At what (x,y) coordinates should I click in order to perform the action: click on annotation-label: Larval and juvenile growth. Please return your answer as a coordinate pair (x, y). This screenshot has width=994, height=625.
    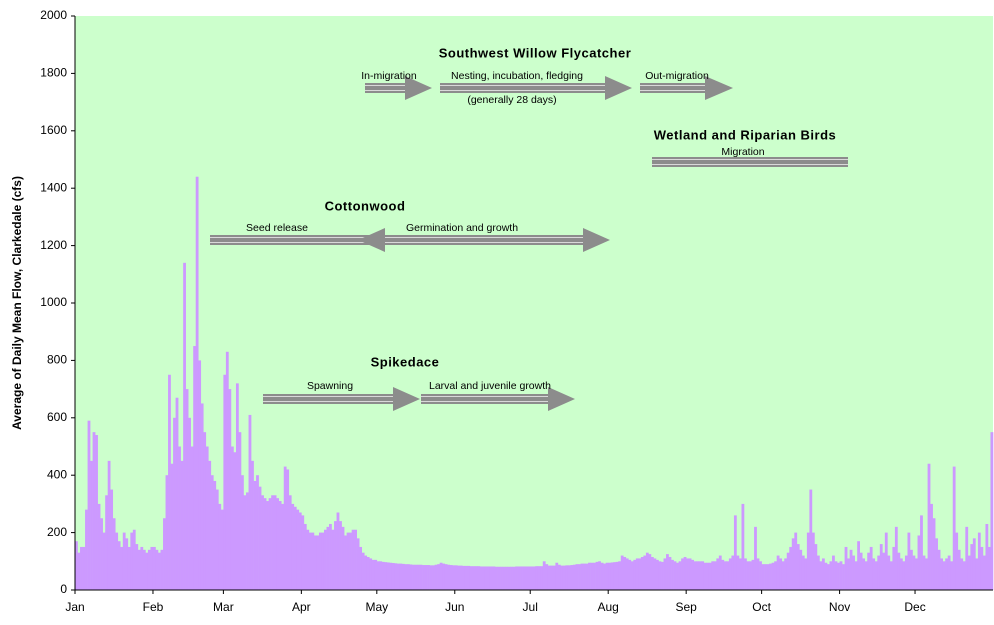
    Looking at the image, I should click on (490, 386).